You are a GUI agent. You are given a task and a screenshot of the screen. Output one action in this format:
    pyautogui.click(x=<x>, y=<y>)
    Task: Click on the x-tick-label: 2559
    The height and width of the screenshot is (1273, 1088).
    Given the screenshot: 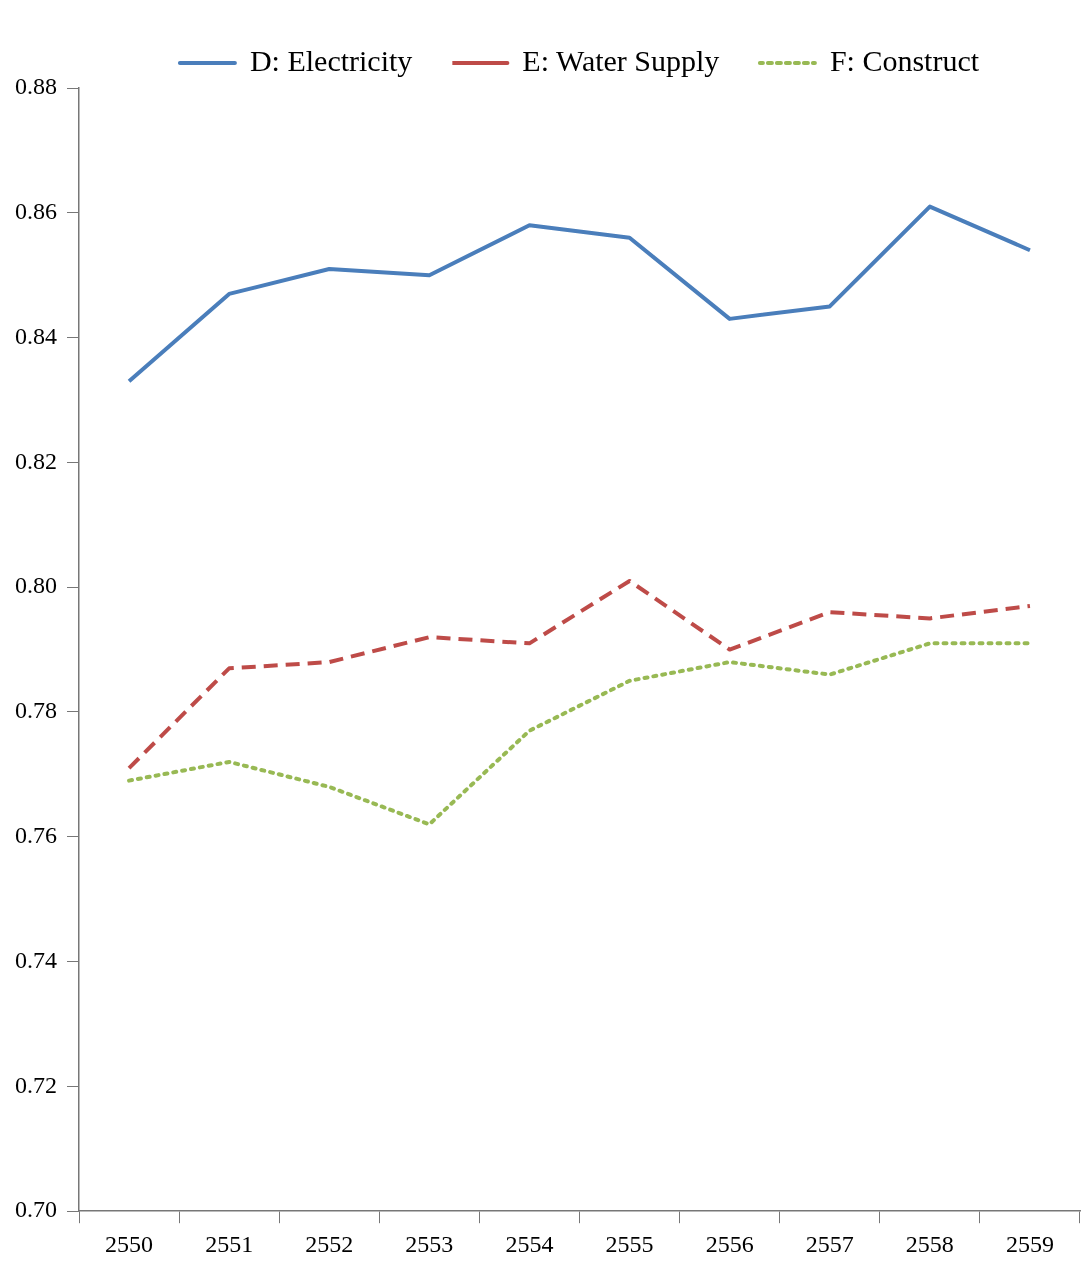 What is the action you would take?
    pyautogui.click(x=1029, y=1243)
    